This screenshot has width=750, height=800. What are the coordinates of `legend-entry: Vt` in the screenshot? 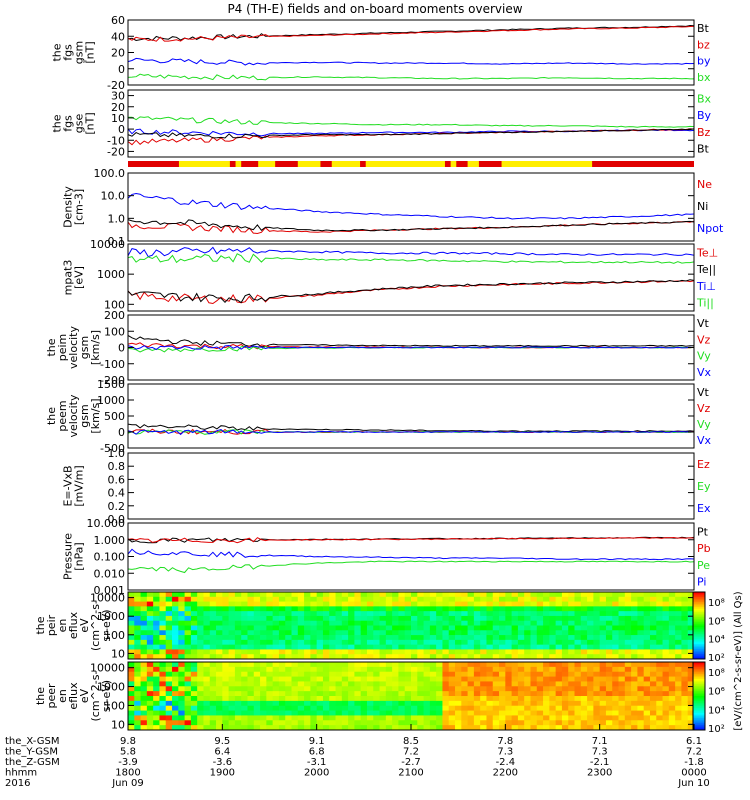 It's located at (703, 323).